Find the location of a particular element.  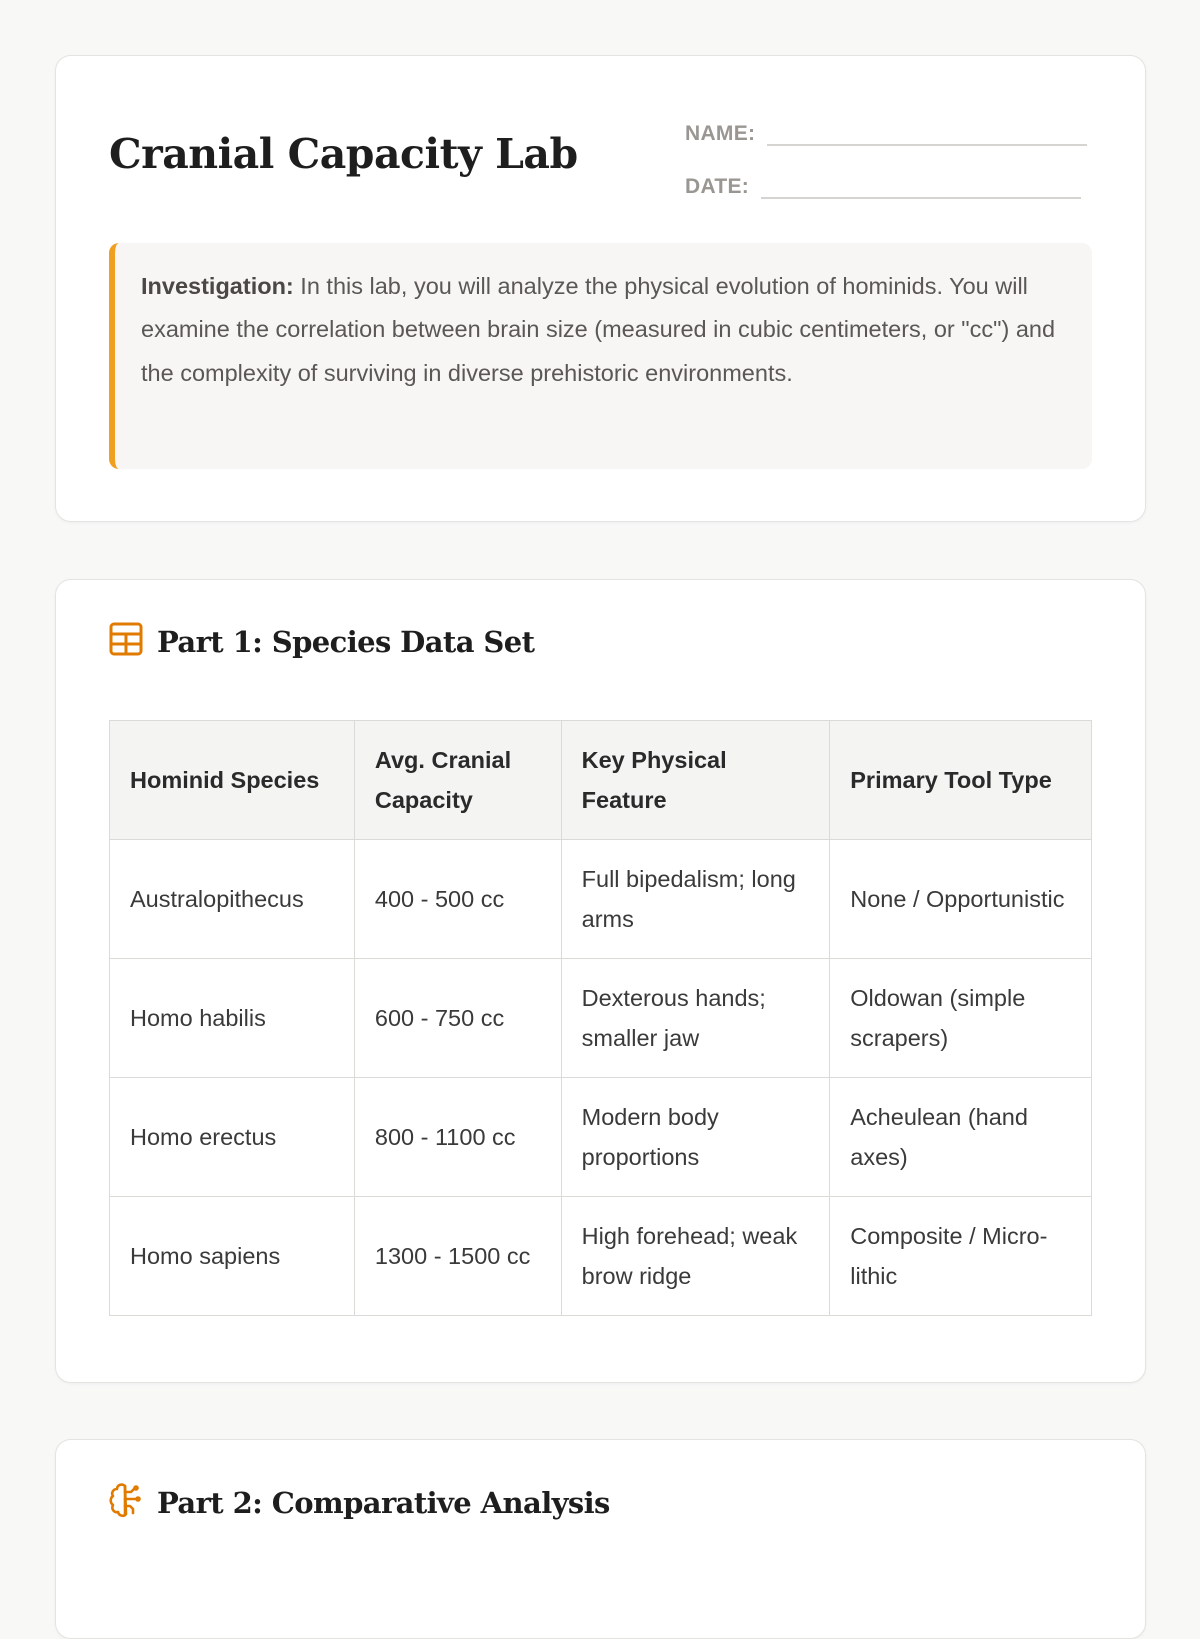

column-header: Avg. Cranial Capacity is located at coordinates (457, 780).